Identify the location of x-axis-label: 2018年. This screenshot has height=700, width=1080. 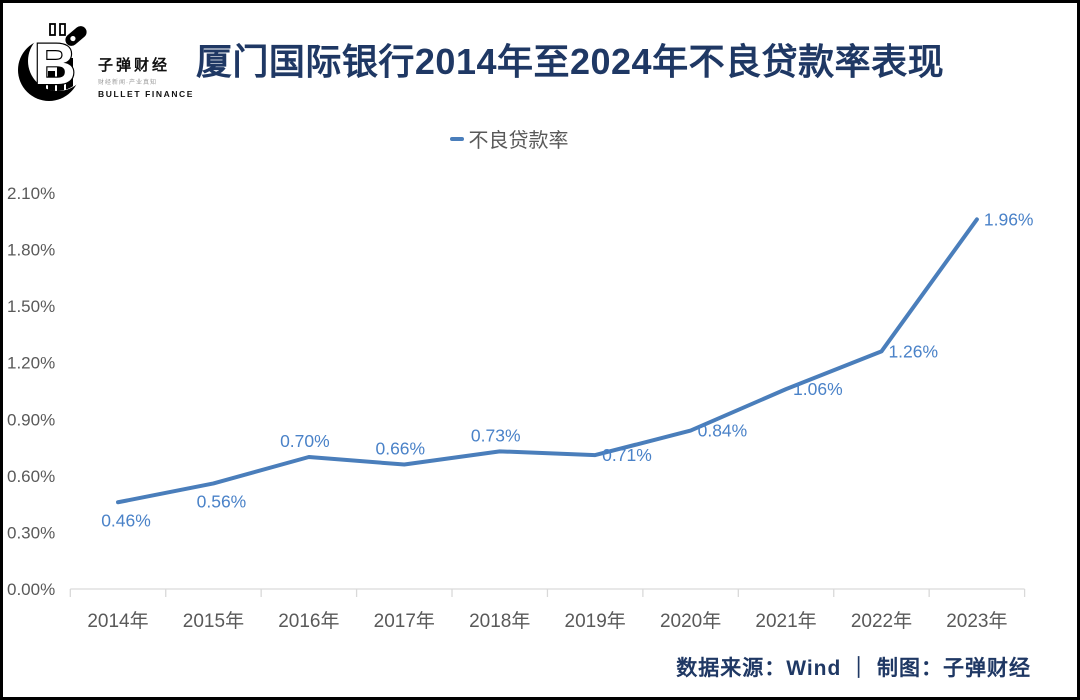
(499, 621).